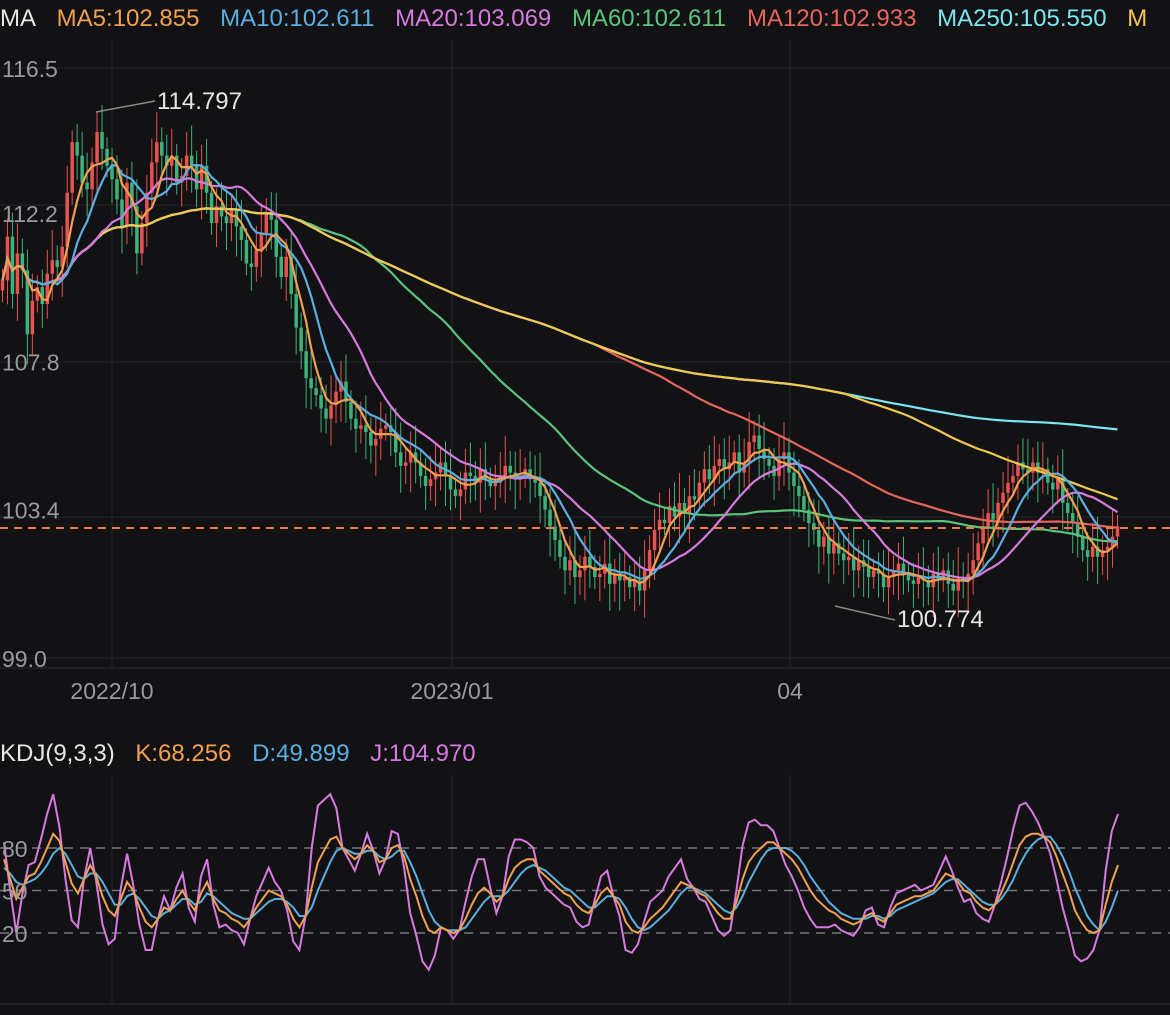 Image resolution: width=1170 pixels, height=1015 pixels. What do you see at coordinates (649, 18) in the screenshot?
I see `ma60-legend: MA60:102.611` at bounding box center [649, 18].